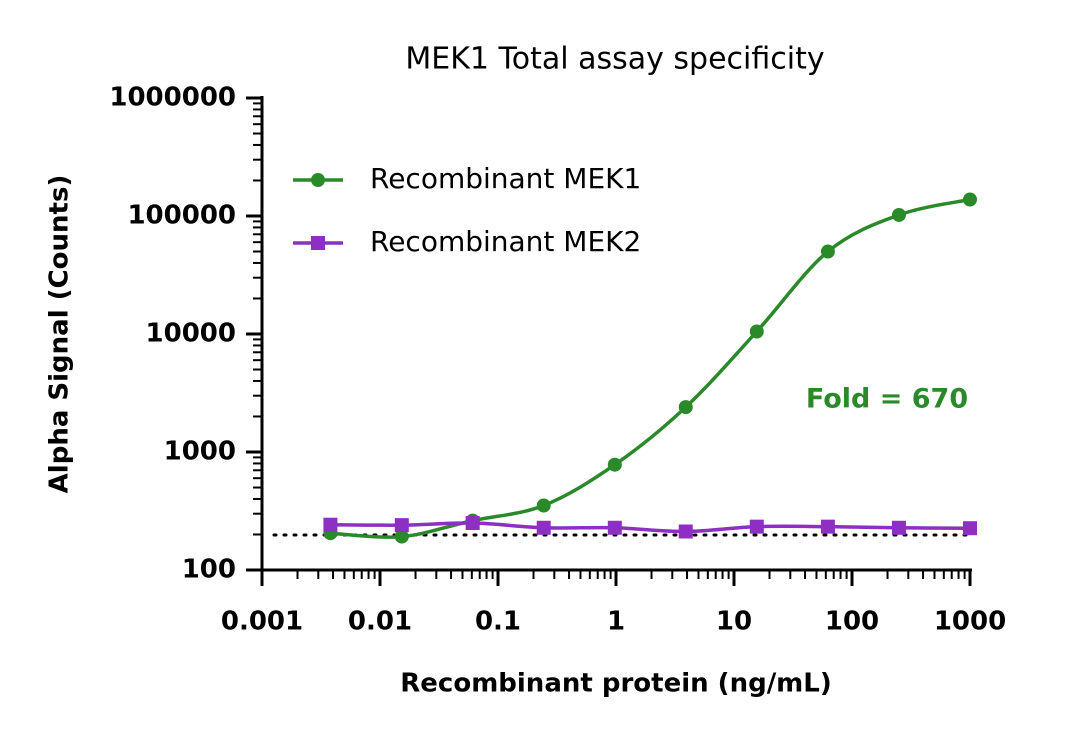 This screenshot has width=1080, height=738. I want to click on x-tick-label: 1, so click(616, 622).